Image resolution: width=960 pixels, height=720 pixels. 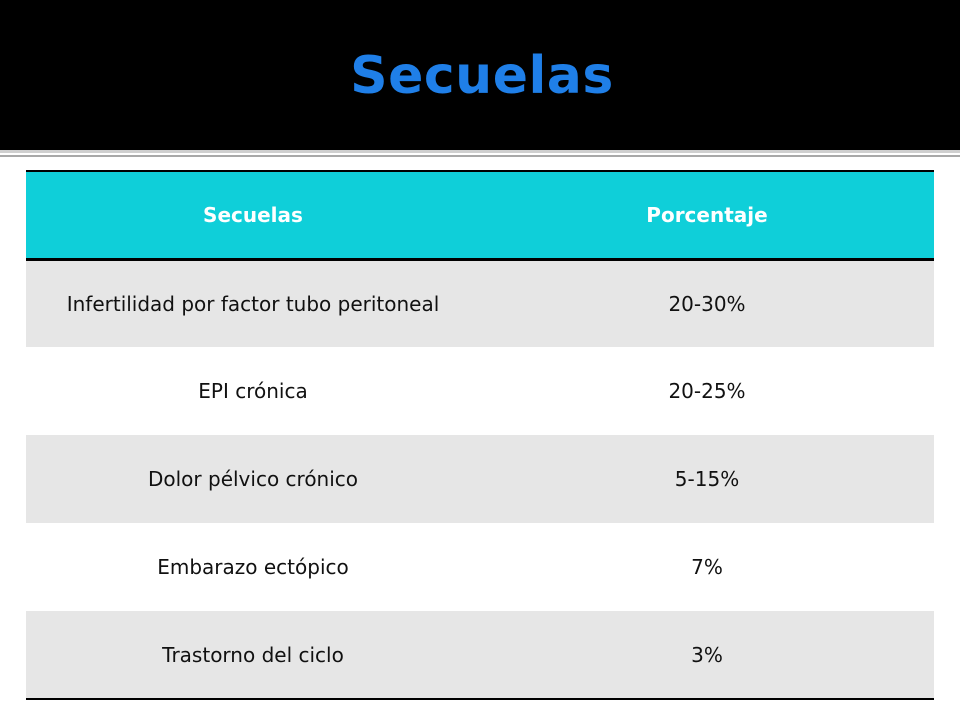 I want to click on cell-secuela: EPI crónica, so click(x=253, y=391).